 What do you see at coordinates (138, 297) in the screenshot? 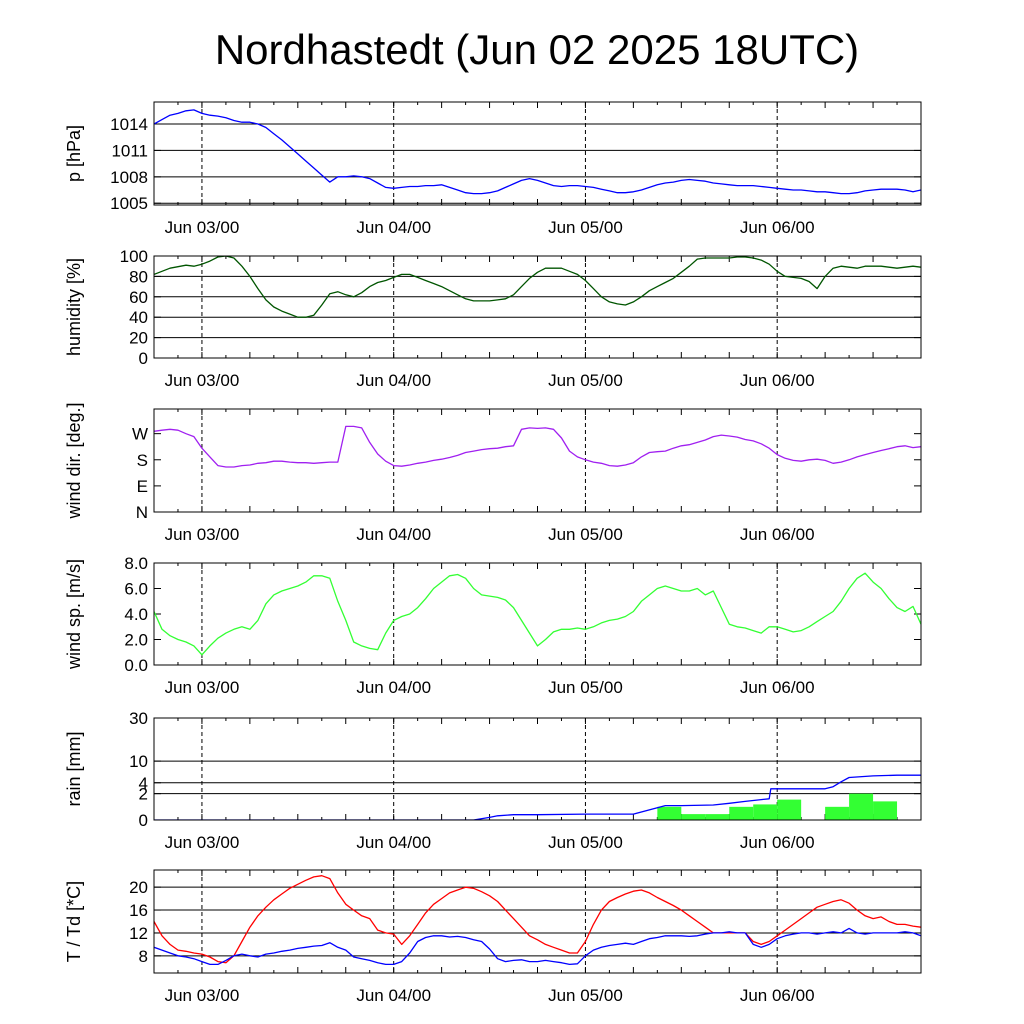
I see `y-tick-label: 60` at bounding box center [138, 297].